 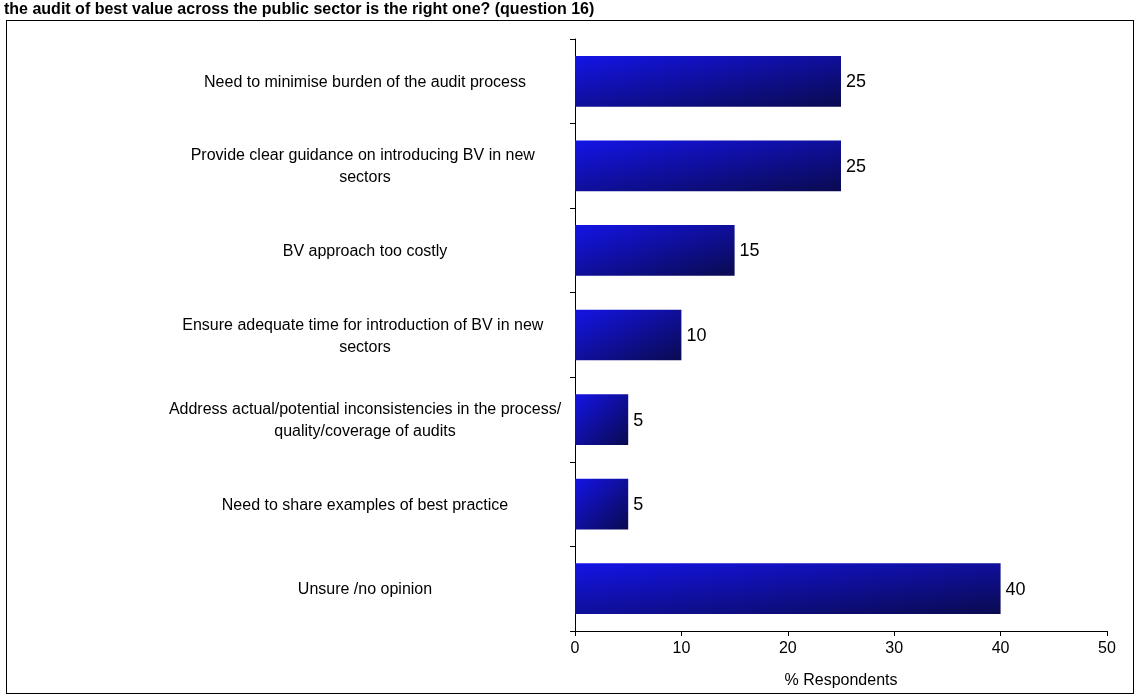 I want to click on x-tick-label: 20, so click(x=787, y=647).